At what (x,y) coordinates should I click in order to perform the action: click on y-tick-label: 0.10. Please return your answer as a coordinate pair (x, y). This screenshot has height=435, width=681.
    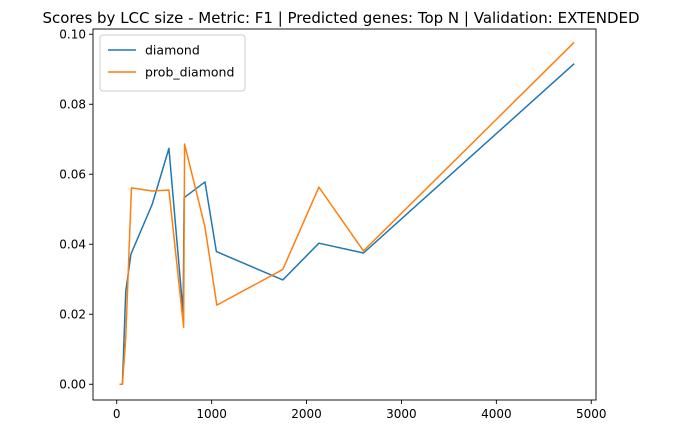
    Looking at the image, I should click on (72, 35).